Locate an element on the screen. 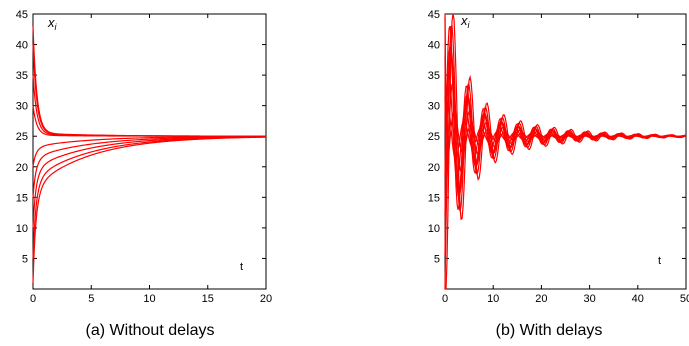  panel-a-y-tick-label: 30 is located at coordinates (22, 107).